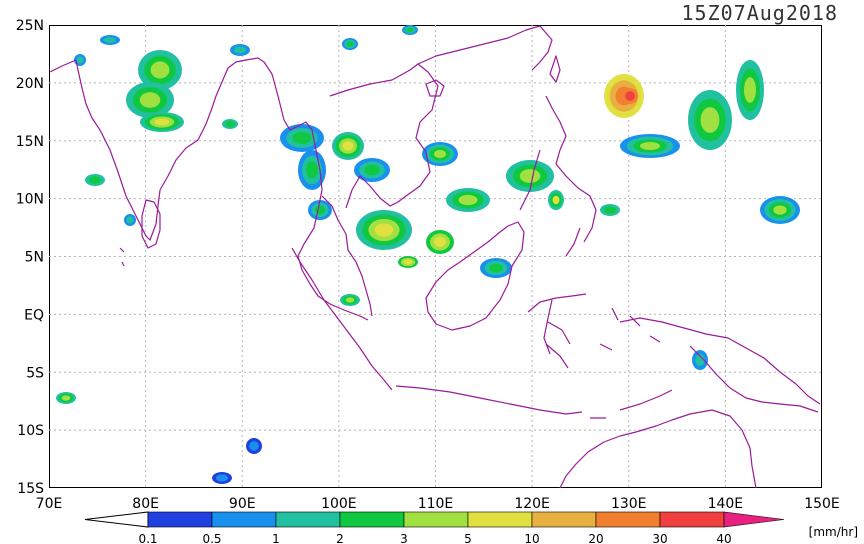 The width and height of the screenshot is (864, 544). I want to click on lon-labels: 70E 80E 90E 100E 110E 120E 130E 140E 150E, so click(438, 504).